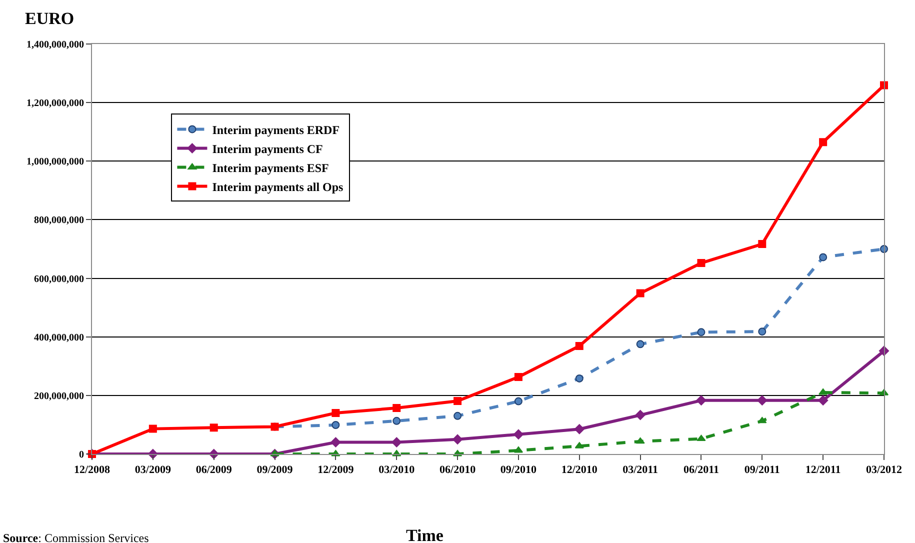 This screenshot has width=915, height=543. What do you see at coordinates (276, 129) in the screenshot?
I see `legend-label: Interim payments ERDF` at bounding box center [276, 129].